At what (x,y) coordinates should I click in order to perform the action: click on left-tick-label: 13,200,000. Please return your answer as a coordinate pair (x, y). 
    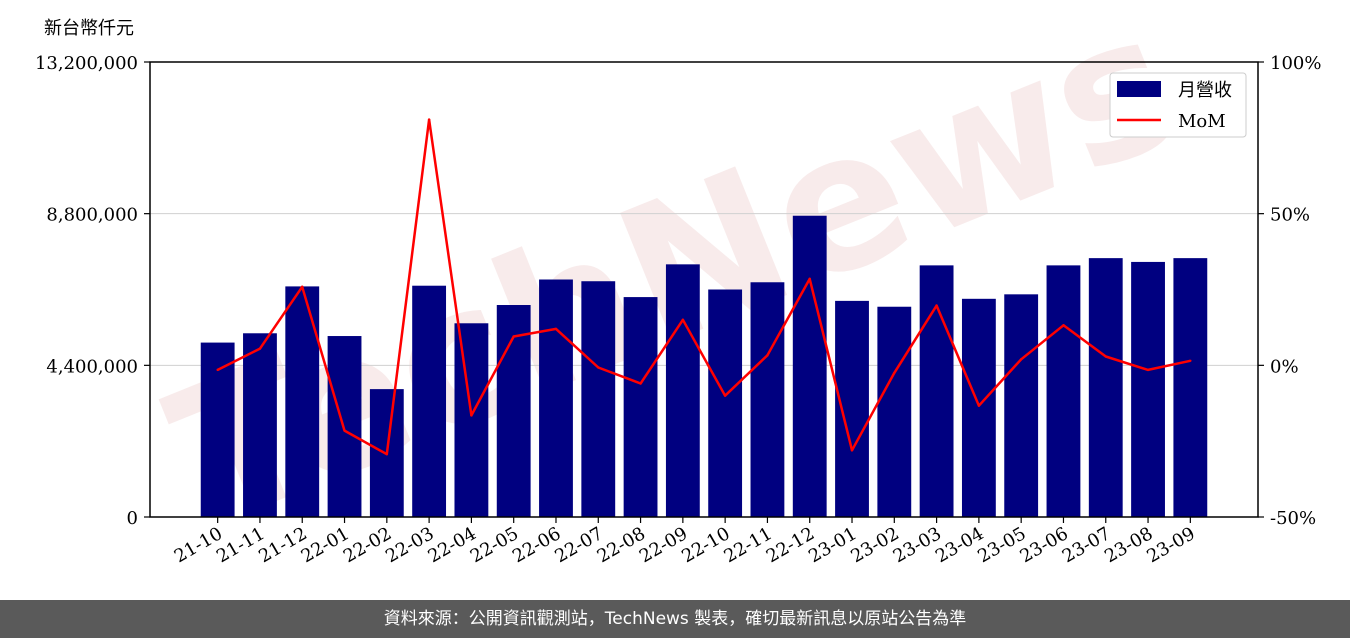
    Looking at the image, I should click on (86, 63).